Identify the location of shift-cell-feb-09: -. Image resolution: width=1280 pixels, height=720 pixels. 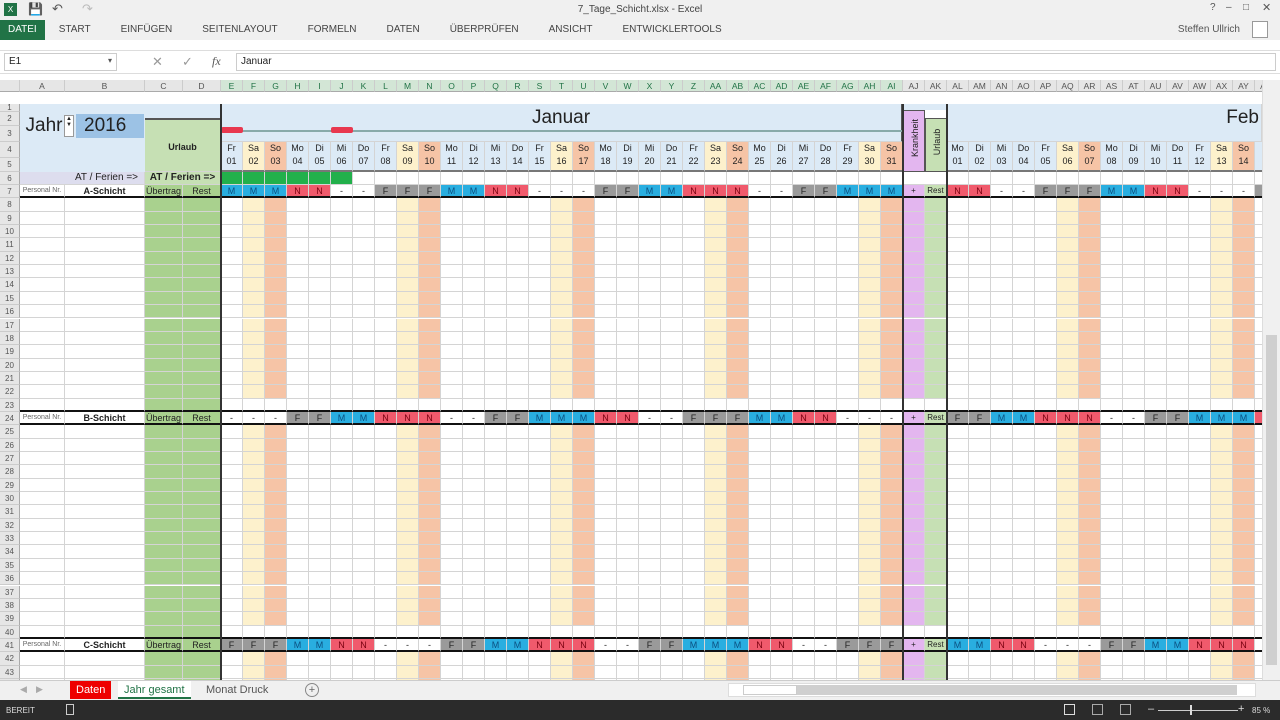
(1134, 418).